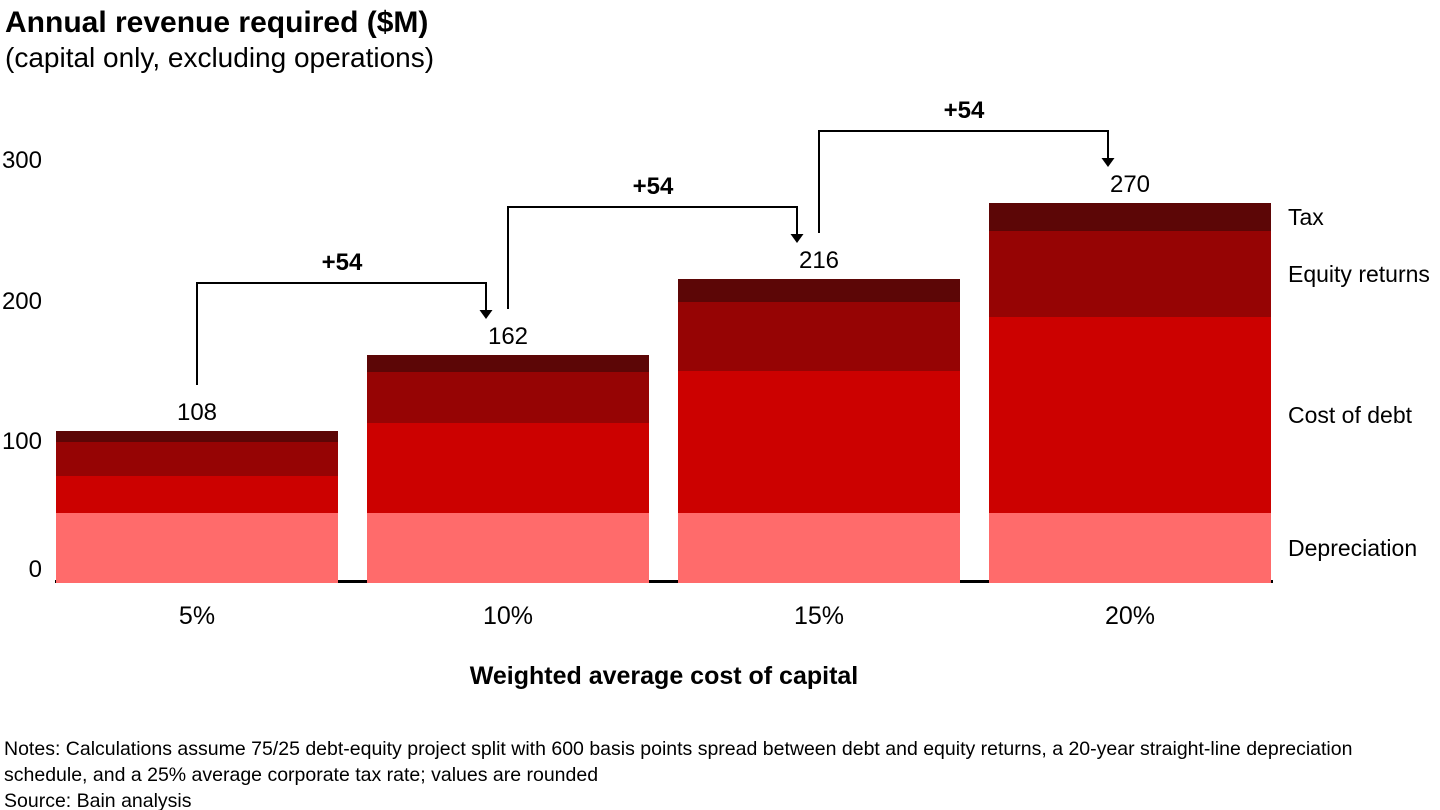 The height and width of the screenshot is (810, 1440). I want to click on bar-10--segment-tax, so click(508, 363).